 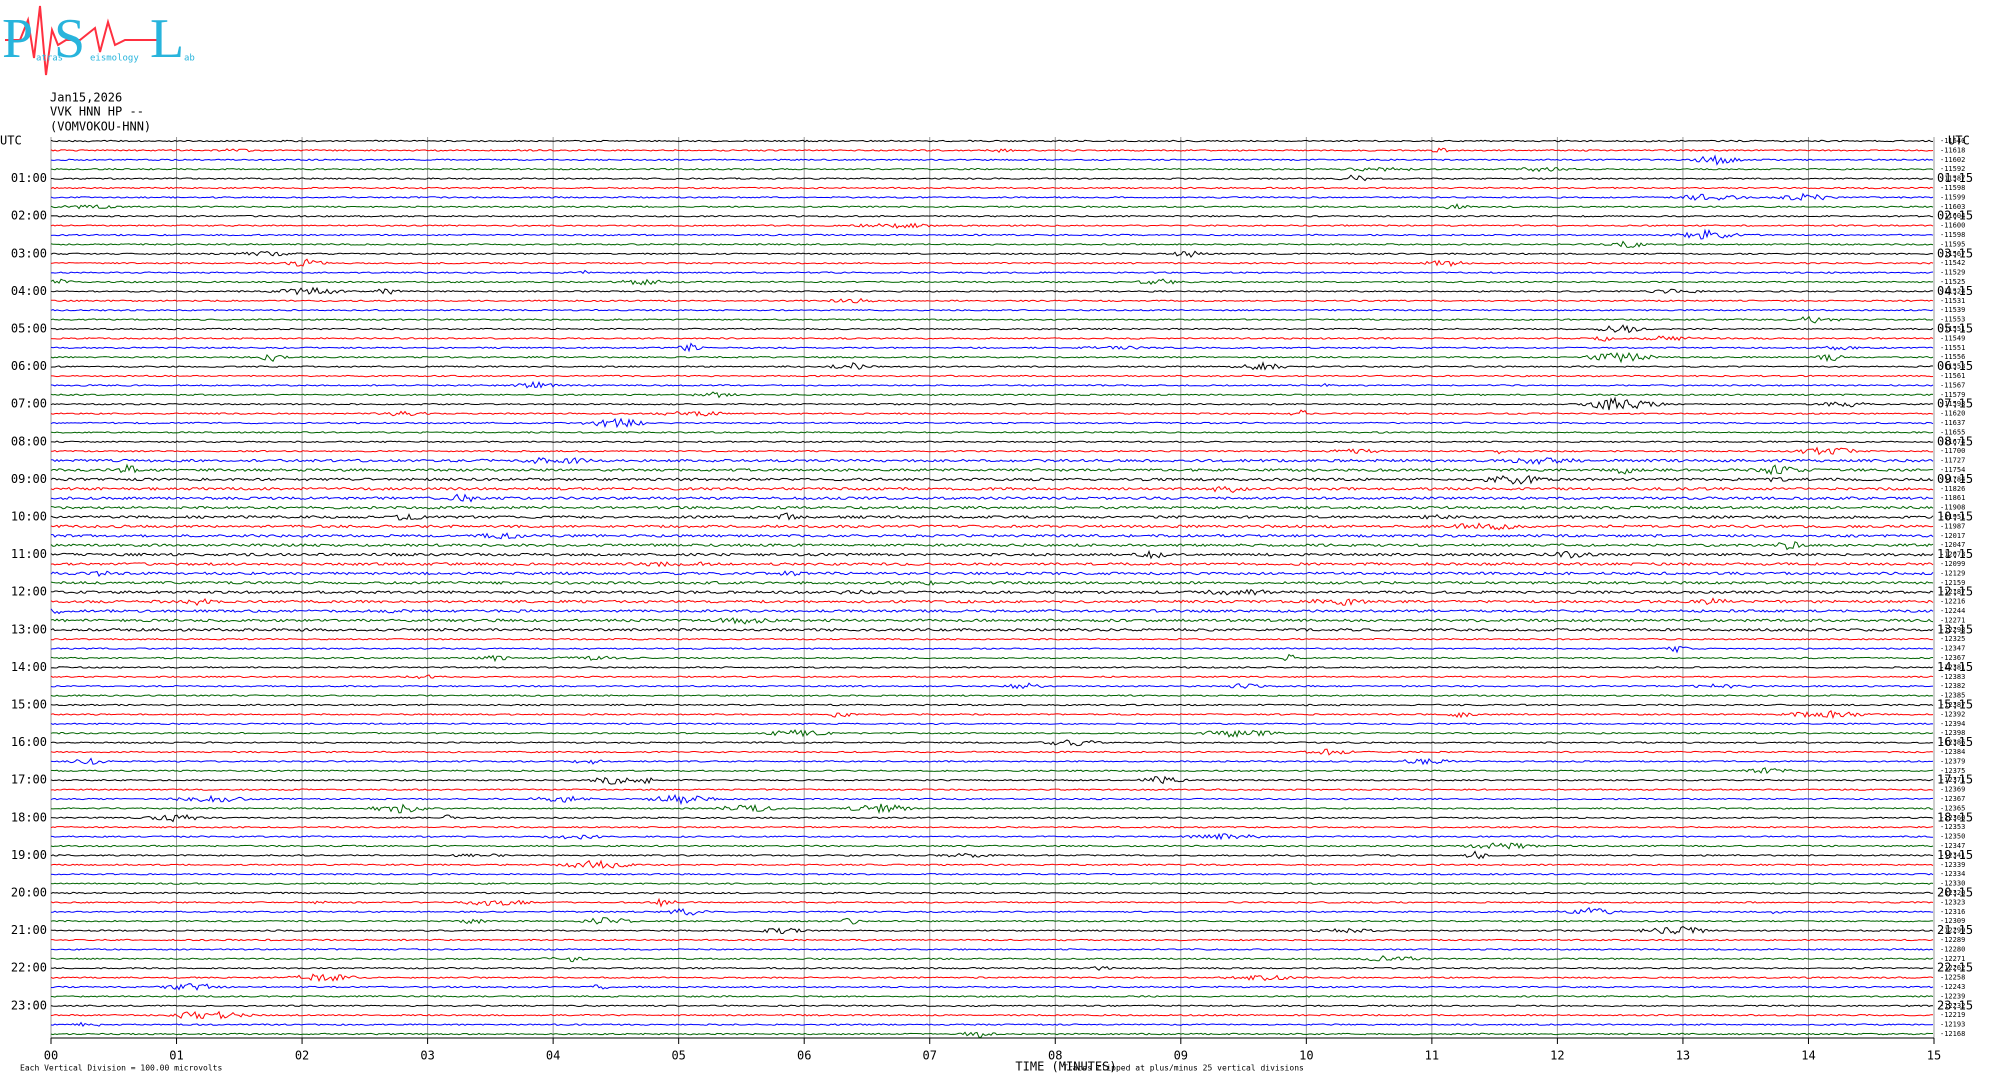 I want to click on hour-label-right: 02:15, so click(x=1955, y=216).